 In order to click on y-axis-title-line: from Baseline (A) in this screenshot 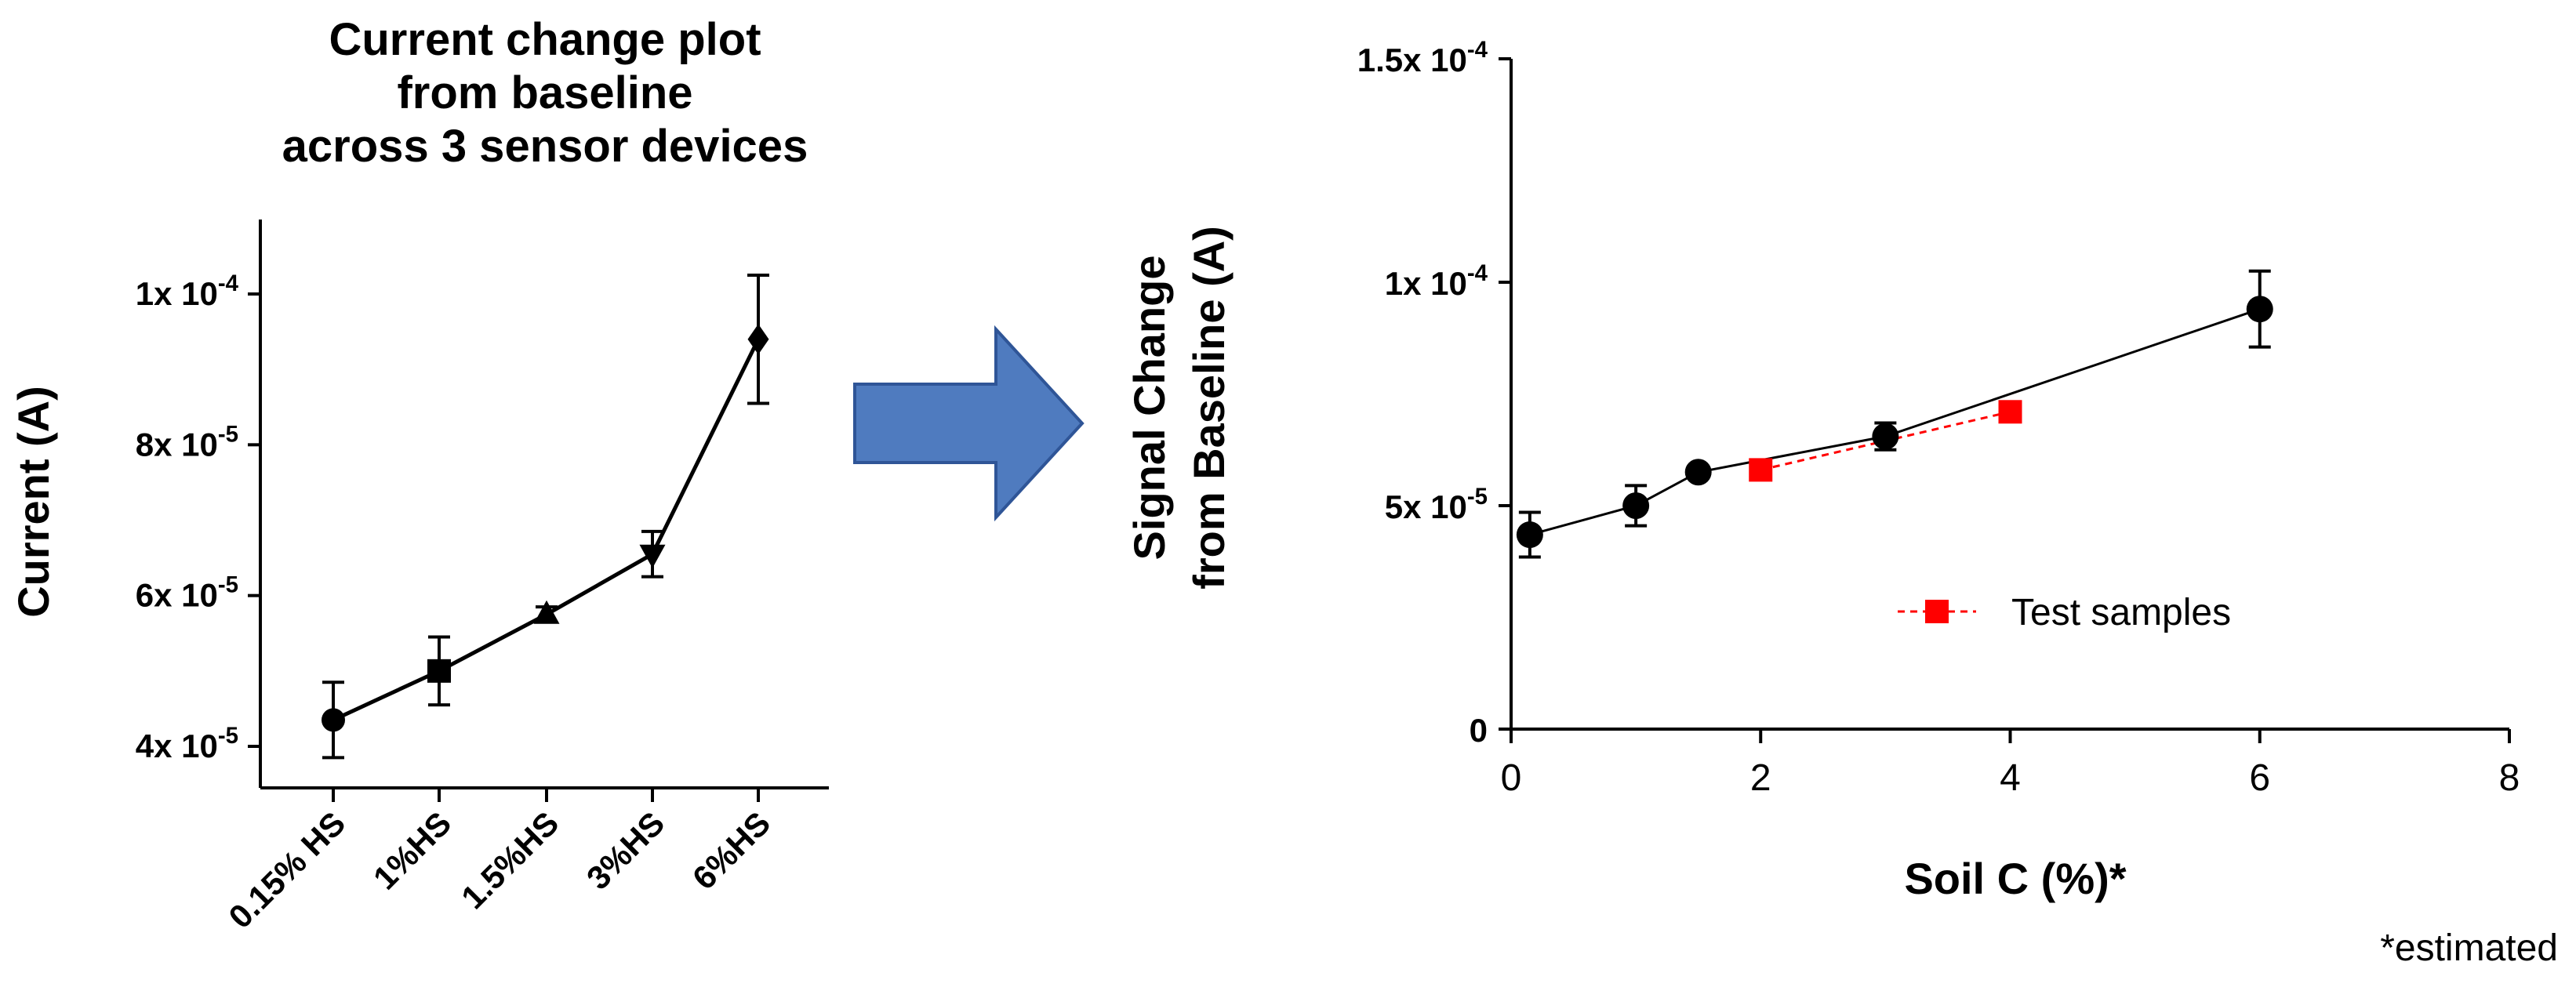, I will do `click(1209, 408)`.